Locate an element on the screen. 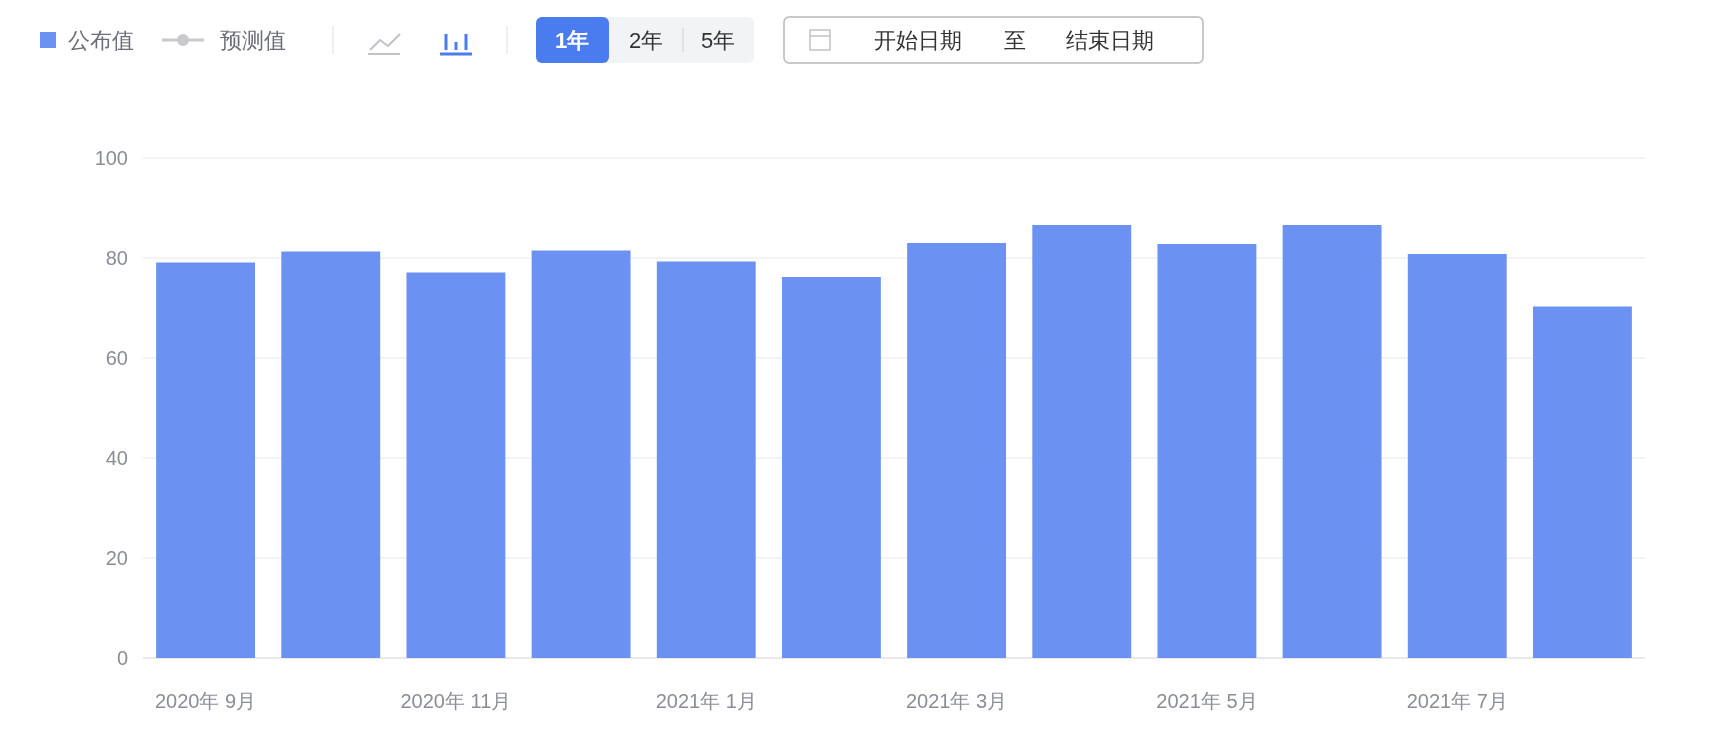 The image size is (1726, 744). text: 至 is located at coordinates (1015, 40).